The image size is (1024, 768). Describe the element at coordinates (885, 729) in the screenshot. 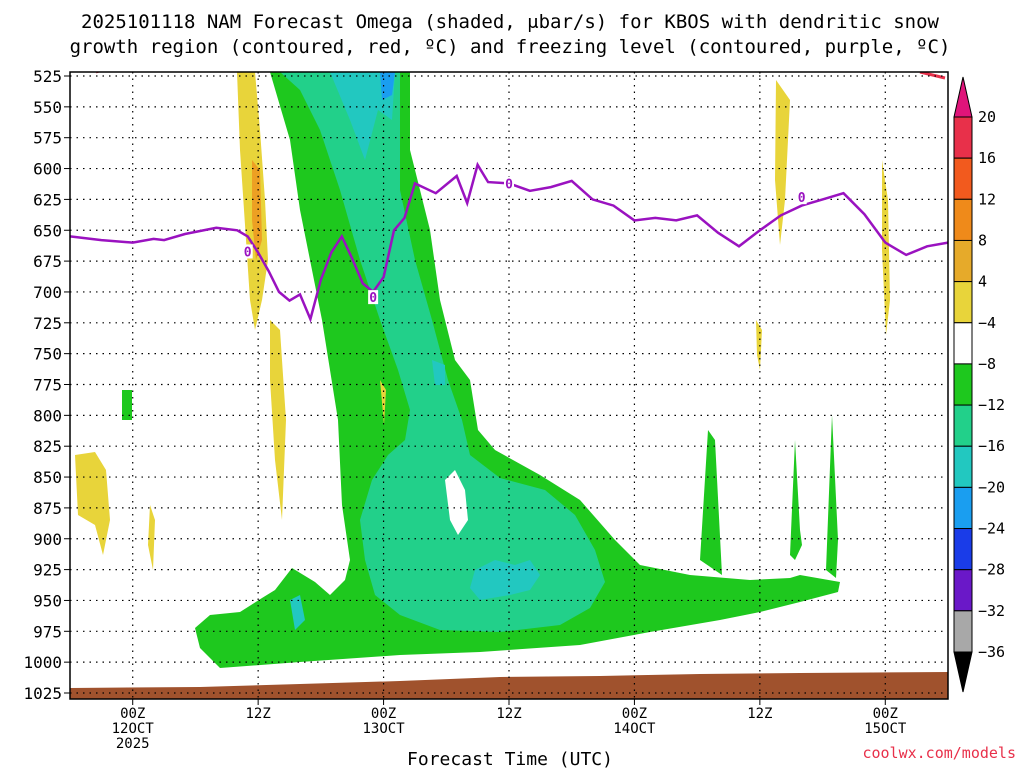

I see `x-tick-label: 15OCT` at that location.